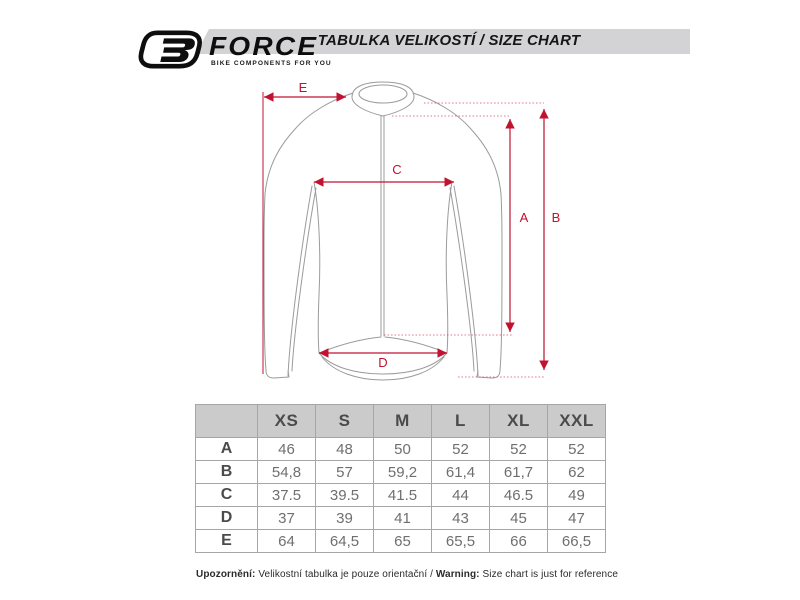 Image resolution: width=800 pixels, height=600 pixels. What do you see at coordinates (518, 541) in the screenshot?
I see `cell: 66` at bounding box center [518, 541].